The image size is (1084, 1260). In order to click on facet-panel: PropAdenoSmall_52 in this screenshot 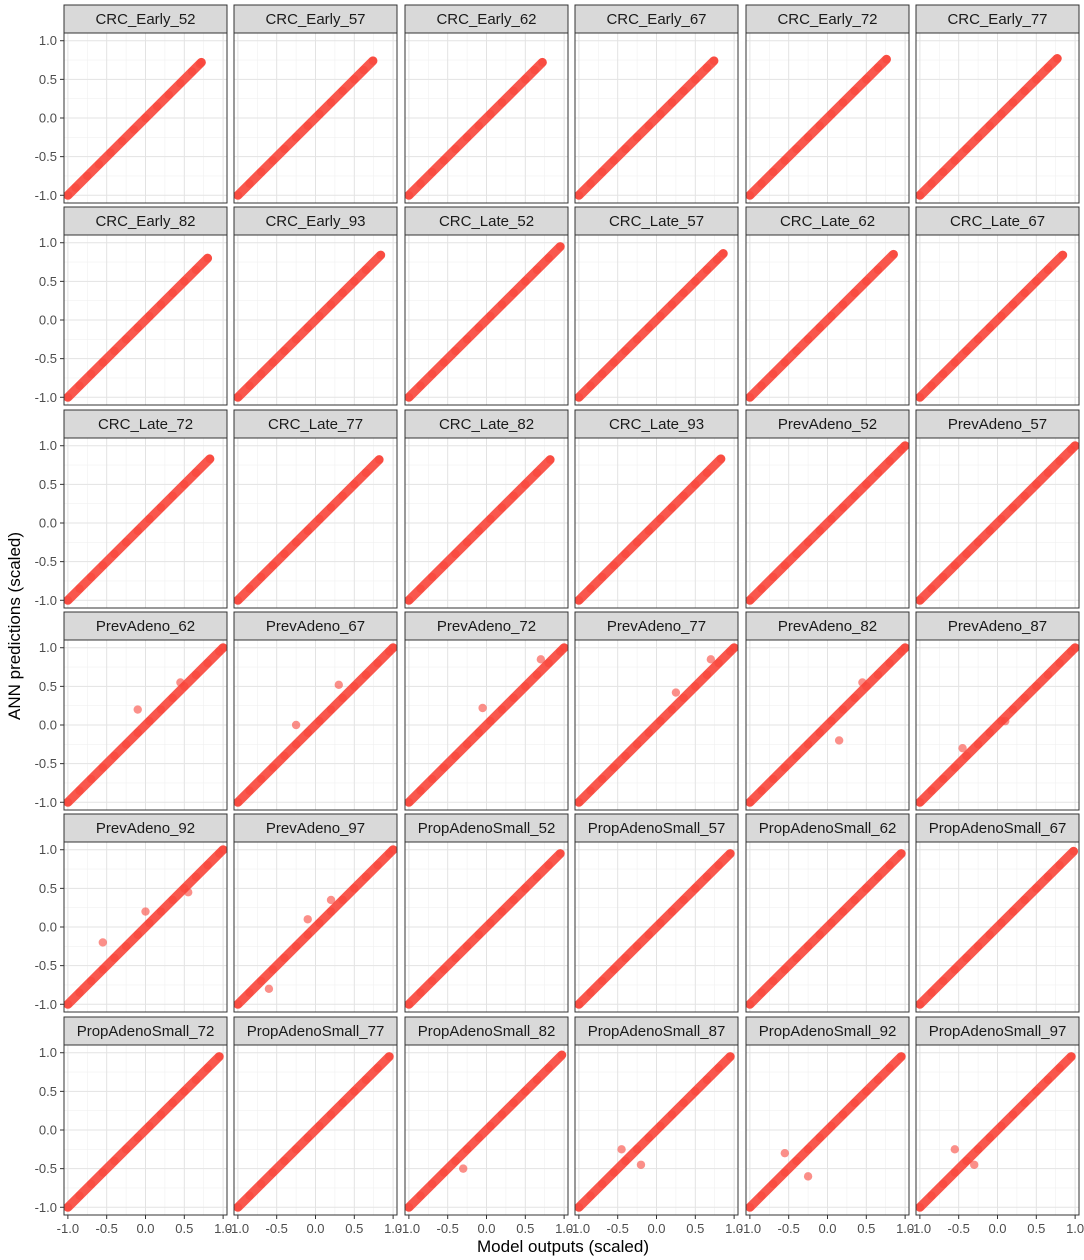, I will do `click(486, 913)`.